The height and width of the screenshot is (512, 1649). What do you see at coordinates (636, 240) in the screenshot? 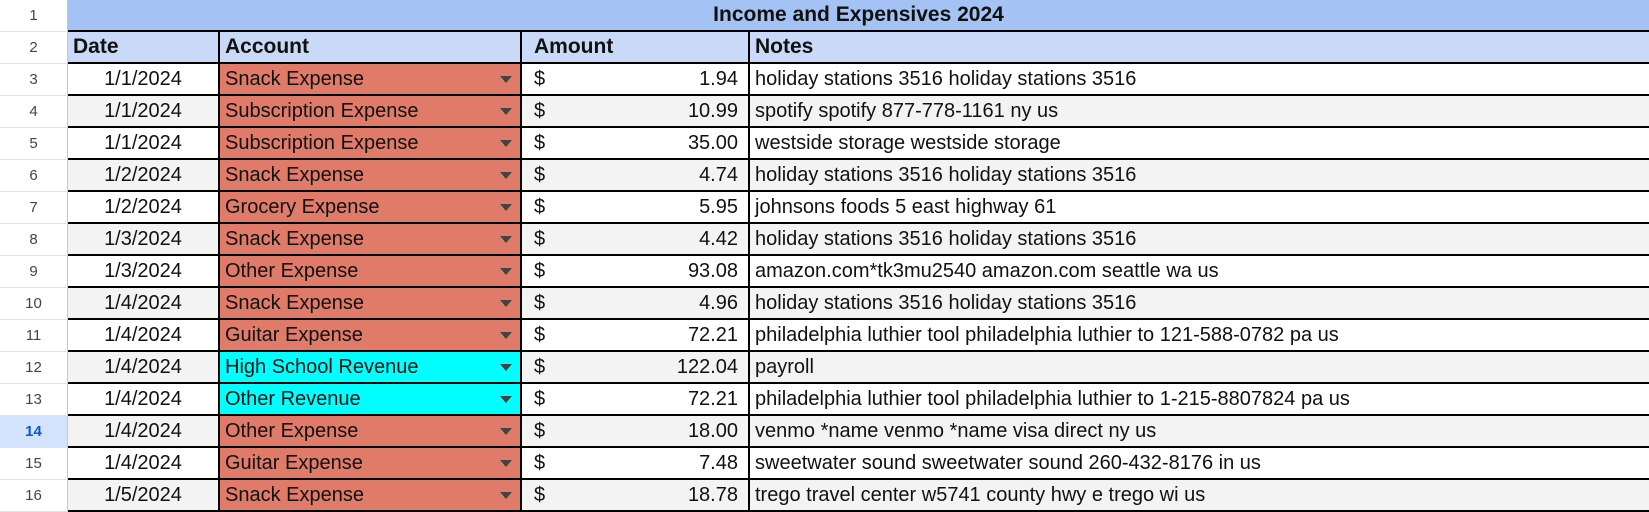
I see `amount-cell: $4.42` at bounding box center [636, 240].